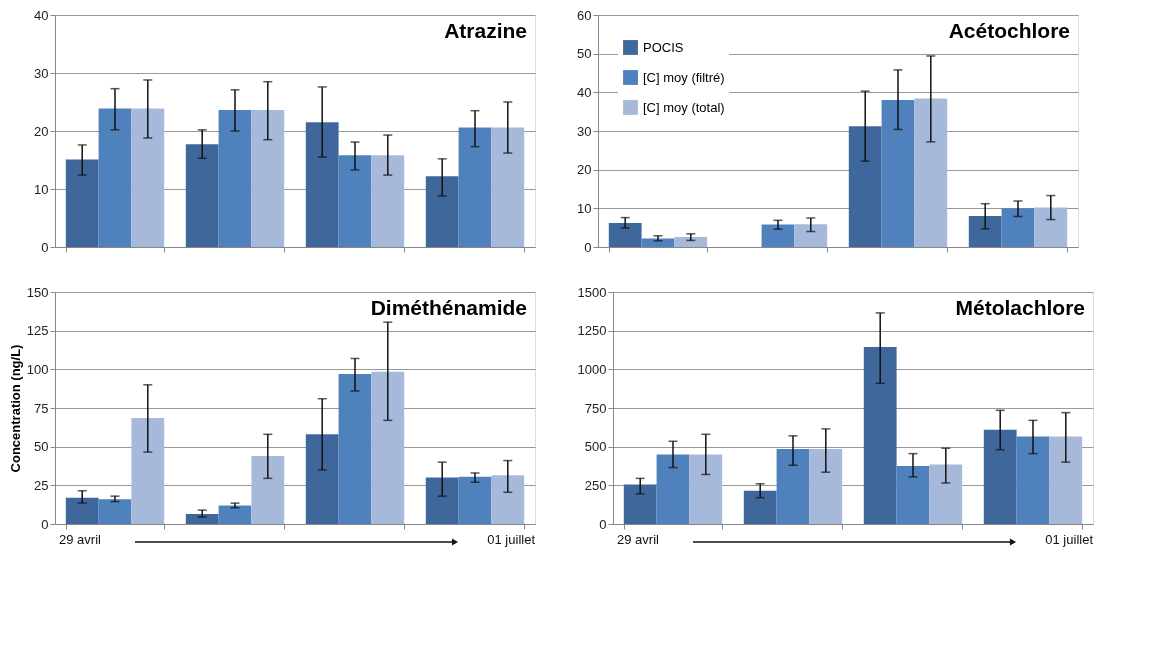  What do you see at coordinates (41, 485) in the screenshot?
I see `y-tick-label: 25` at bounding box center [41, 485].